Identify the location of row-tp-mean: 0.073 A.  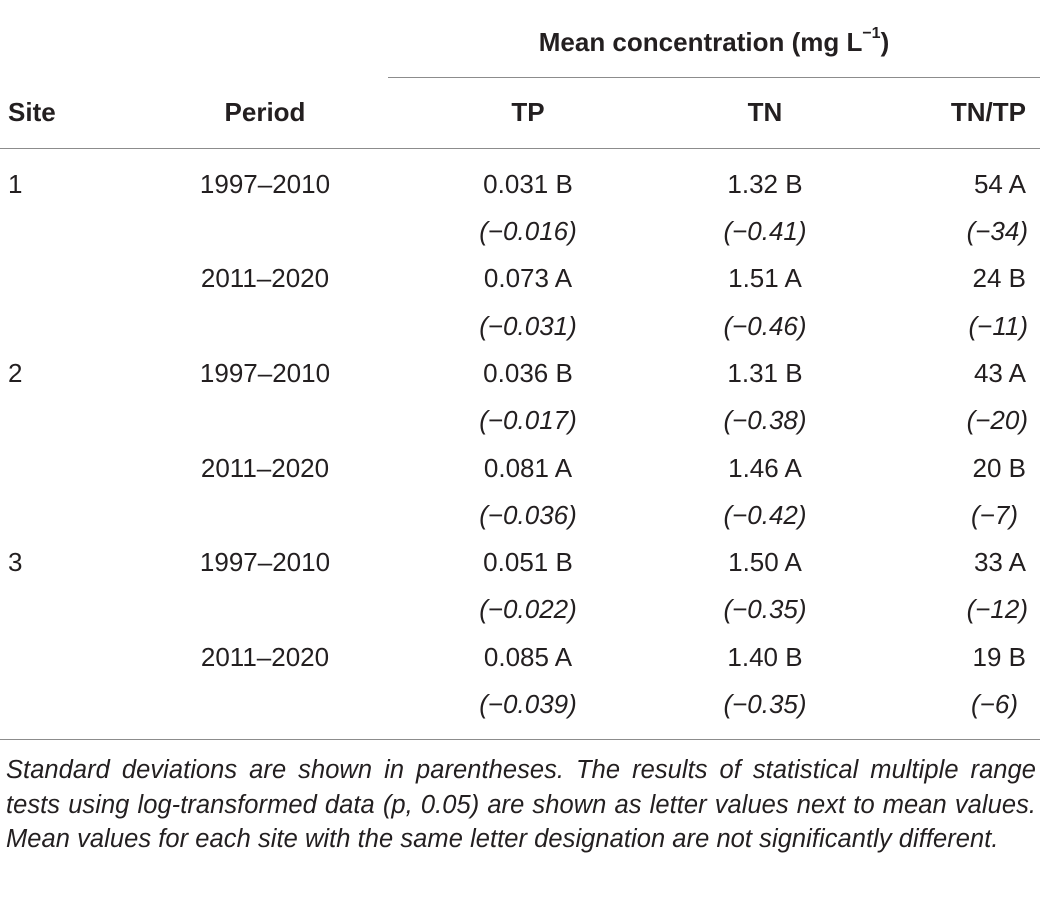
(528, 278).